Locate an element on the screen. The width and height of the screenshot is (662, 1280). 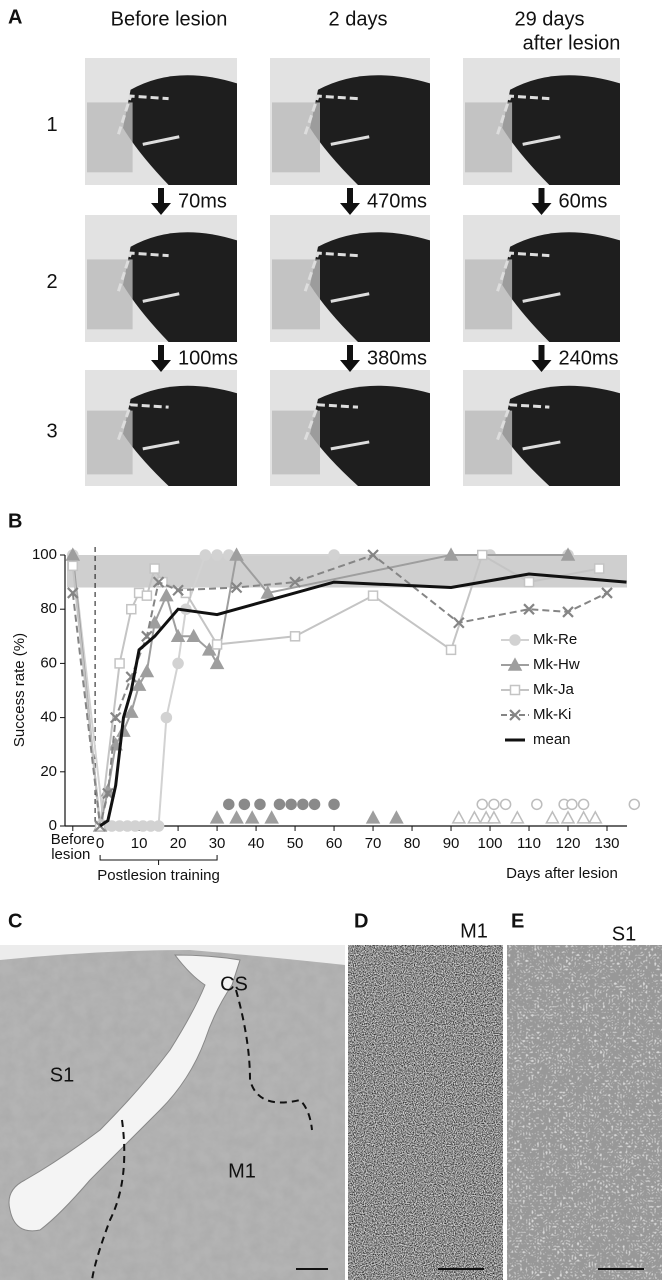
x-tick-label: 40 is located at coordinates (256, 843).